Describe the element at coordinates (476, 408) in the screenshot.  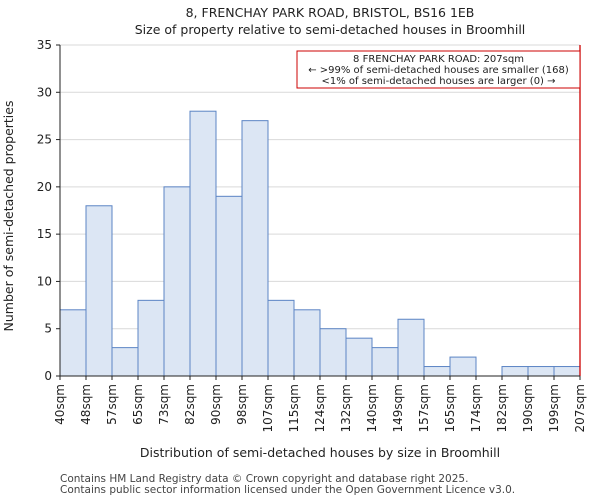
I see `x-tick-label: 174sqm` at that location.